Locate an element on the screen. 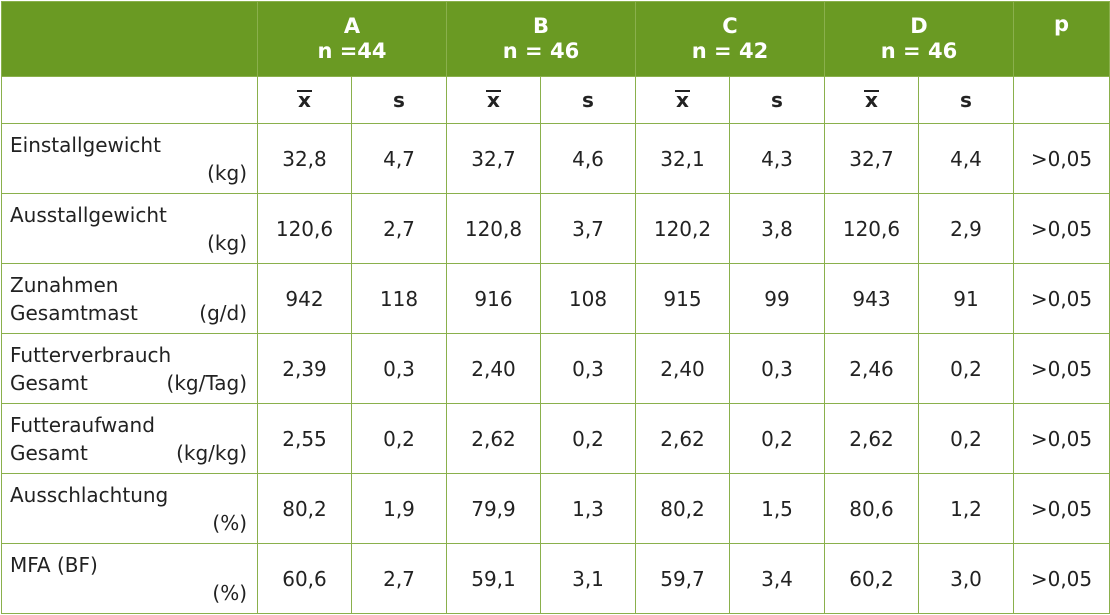 The image size is (1110, 615). sd-header-d: s is located at coordinates (966, 100).